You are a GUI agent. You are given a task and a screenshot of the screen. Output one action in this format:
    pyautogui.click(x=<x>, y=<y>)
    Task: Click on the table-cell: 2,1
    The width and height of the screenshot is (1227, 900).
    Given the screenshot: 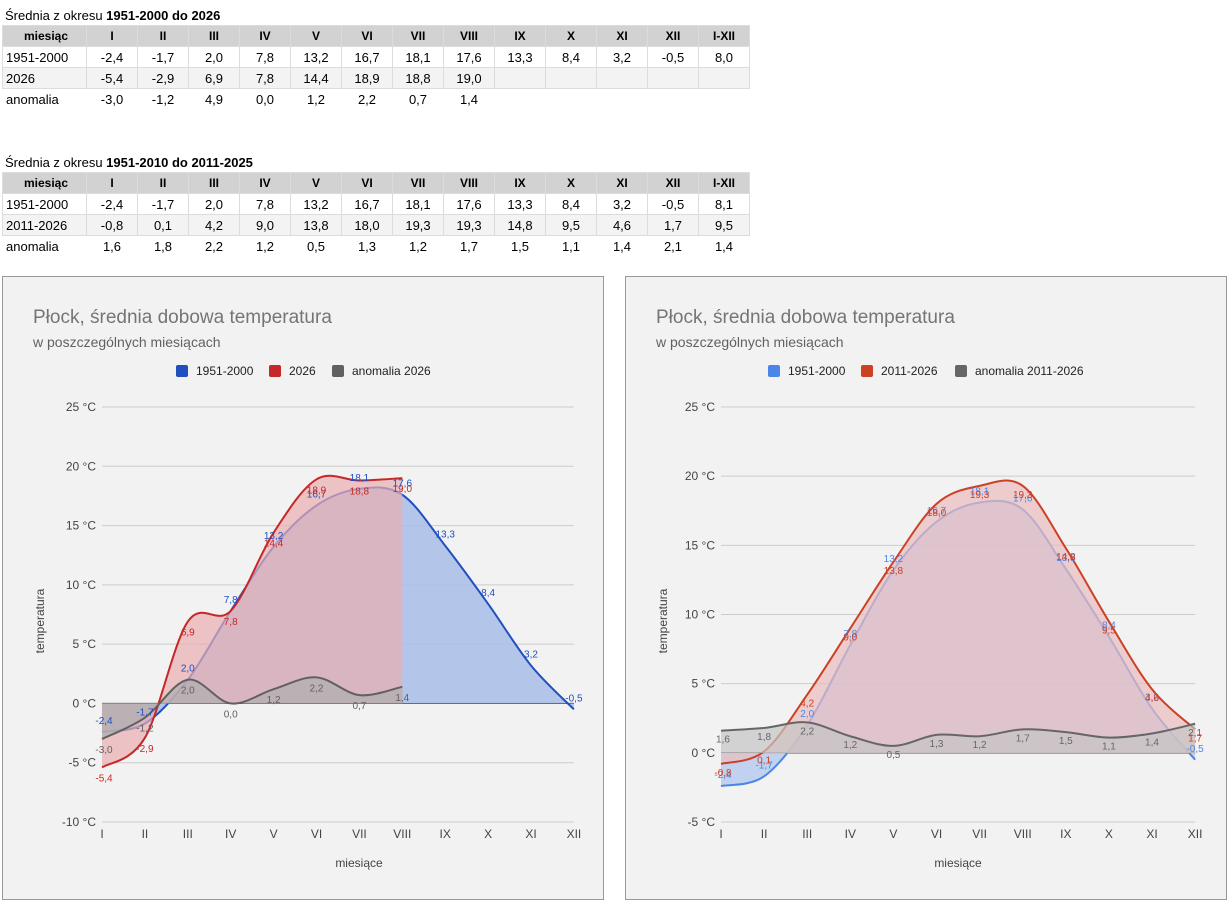 What is the action you would take?
    pyautogui.click(x=673, y=246)
    